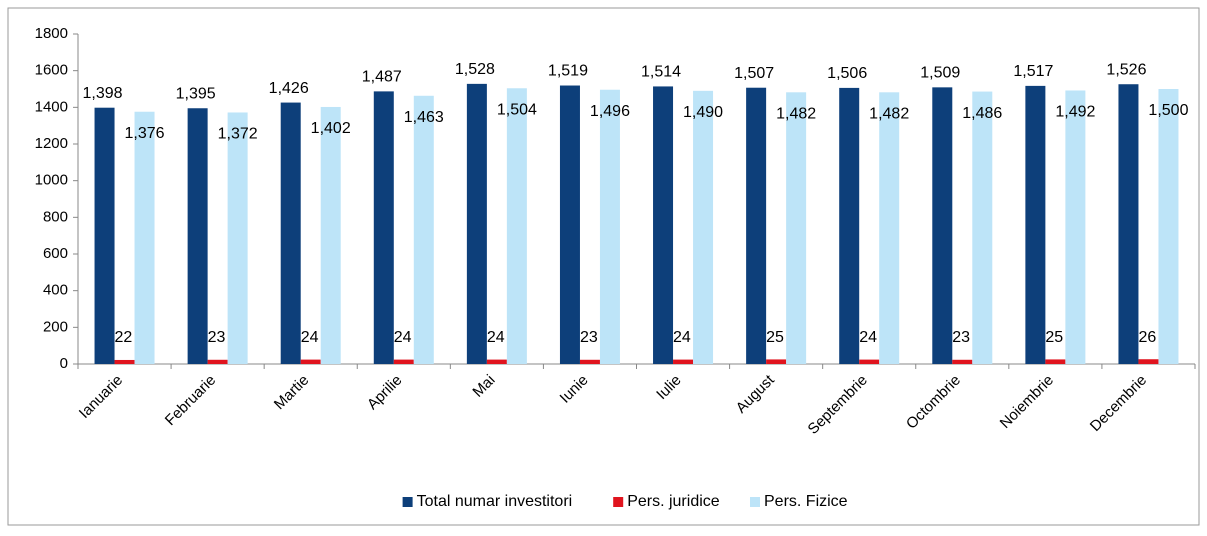 The height and width of the screenshot is (536, 1207). I want to click on data-label: 1,526, so click(1126, 69).